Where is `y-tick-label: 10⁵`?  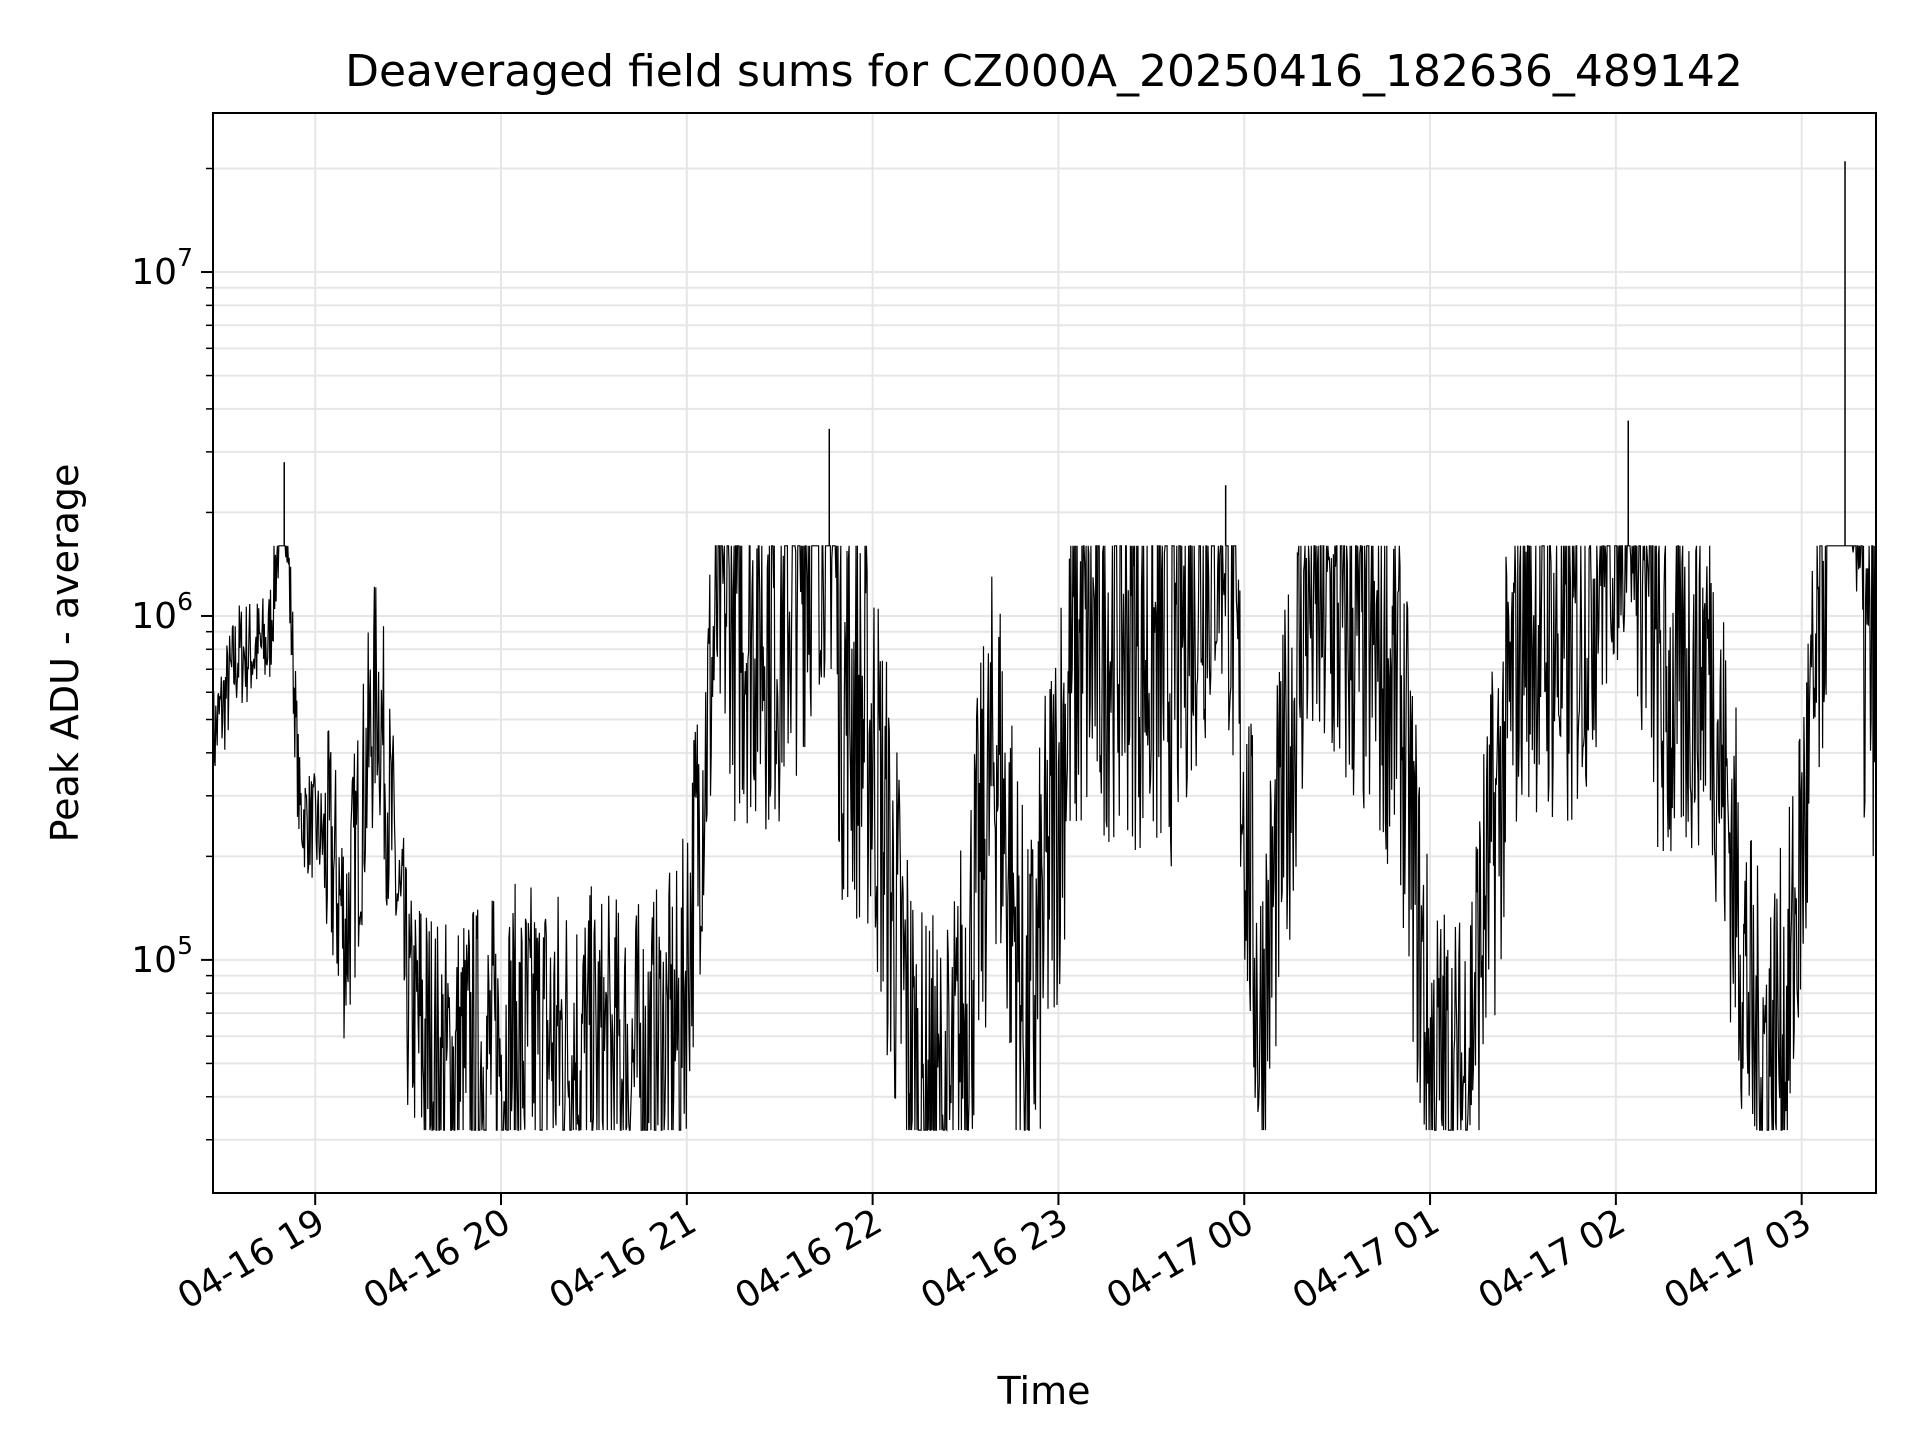 y-tick-label: 10⁵ is located at coordinates (162, 956).